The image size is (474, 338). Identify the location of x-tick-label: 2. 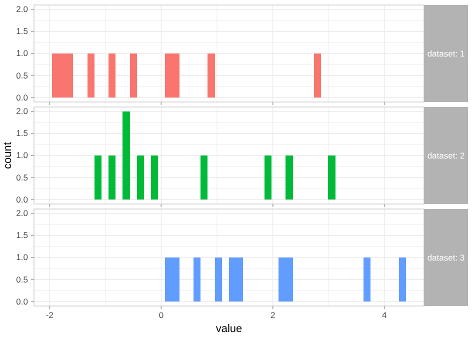
(273, 315).